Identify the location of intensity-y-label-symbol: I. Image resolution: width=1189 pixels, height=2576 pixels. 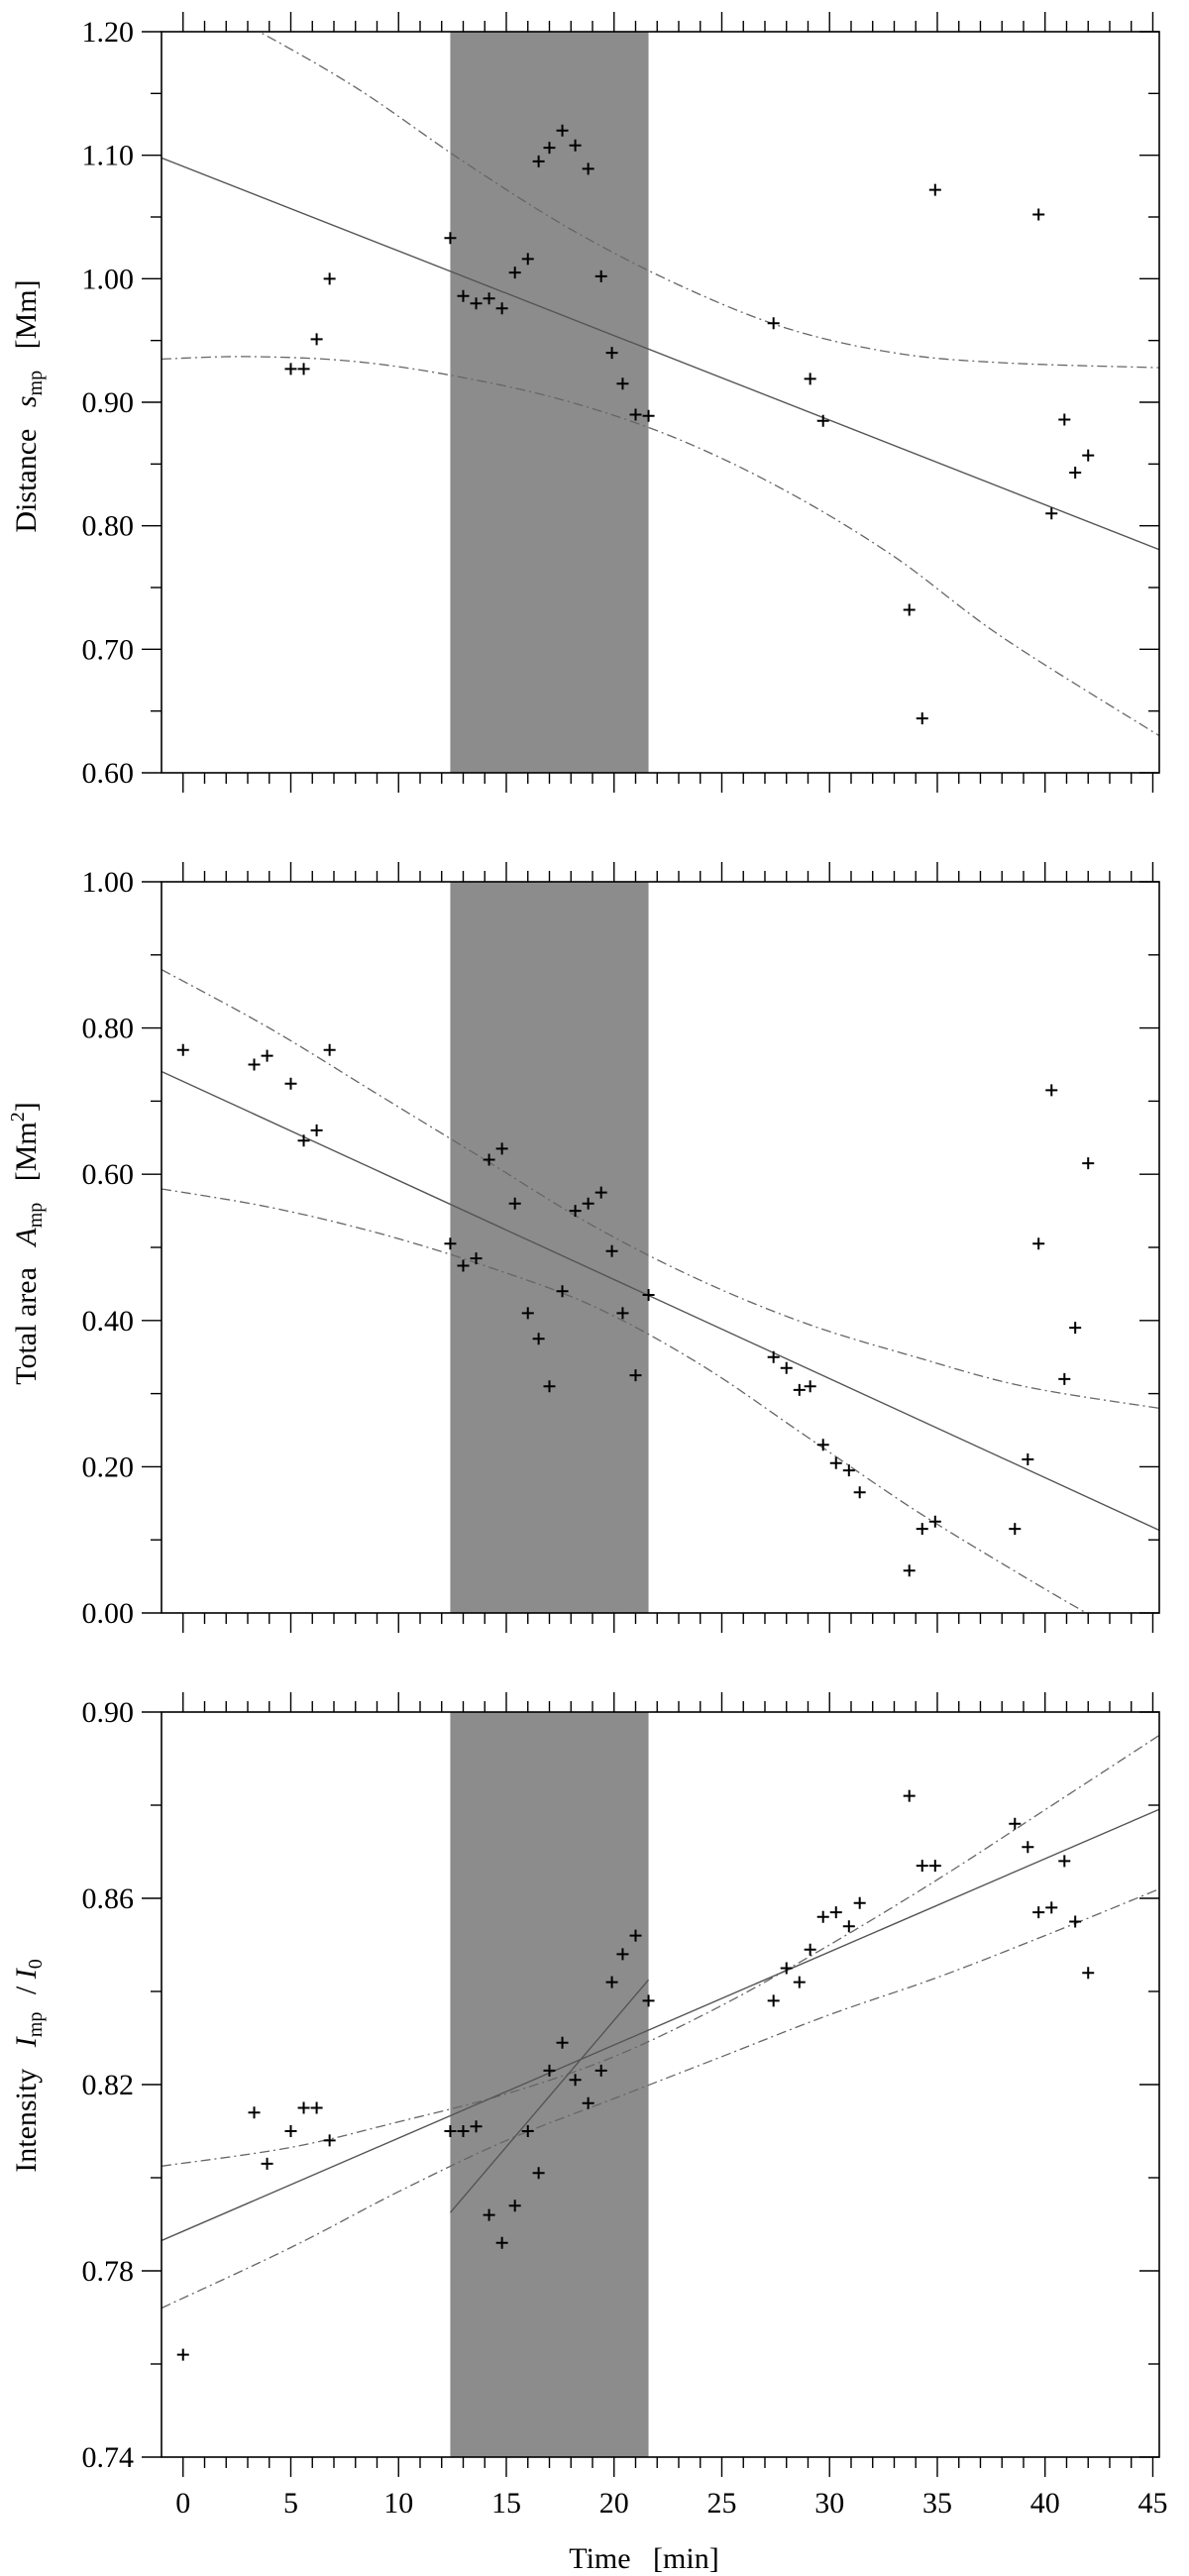
(27, 2041).